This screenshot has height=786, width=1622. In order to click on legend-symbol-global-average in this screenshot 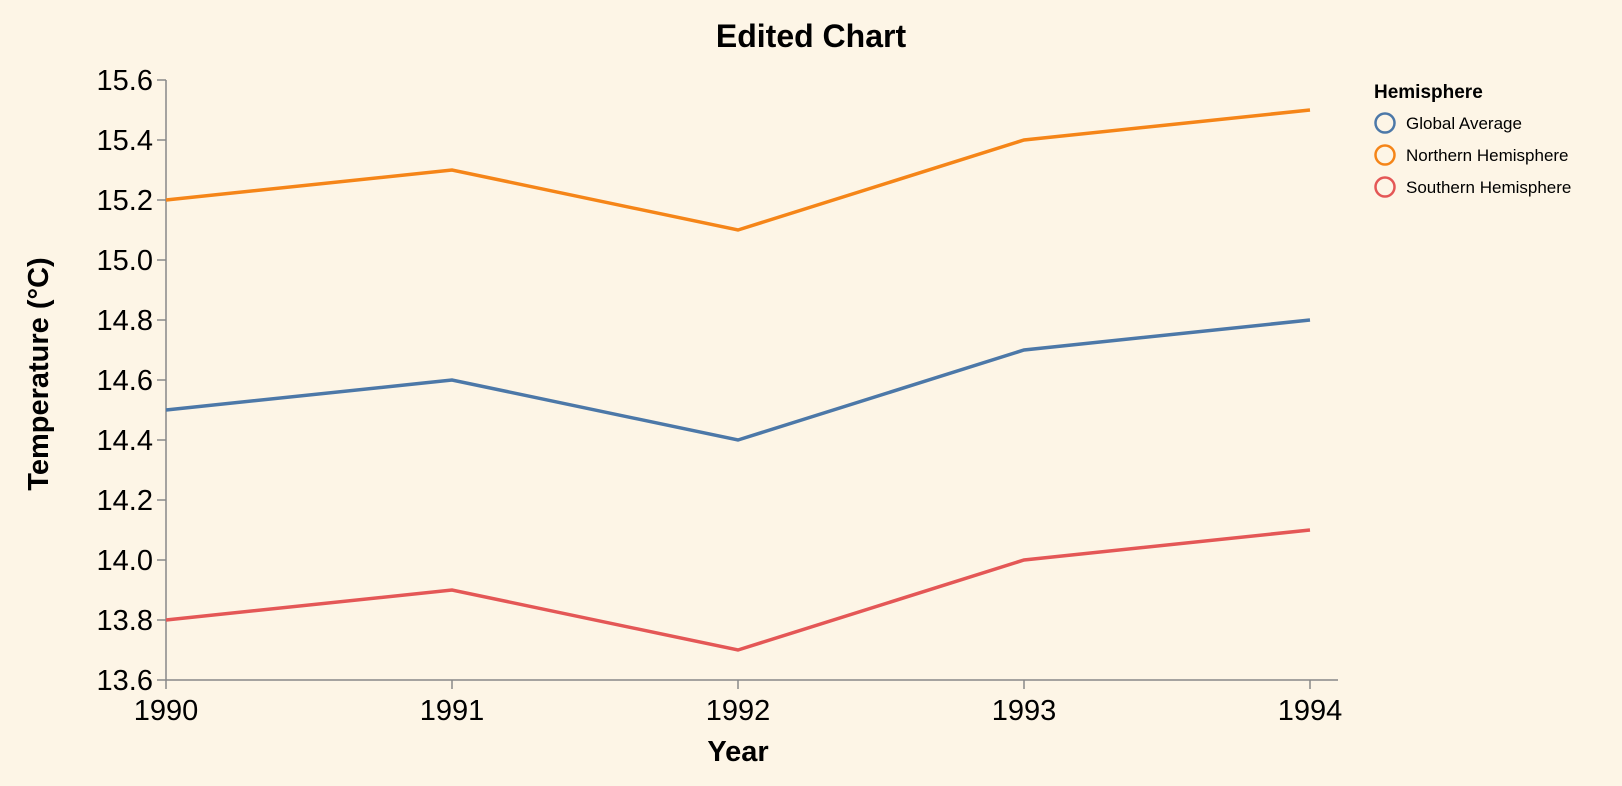, I will do `click(1385, 123)`.